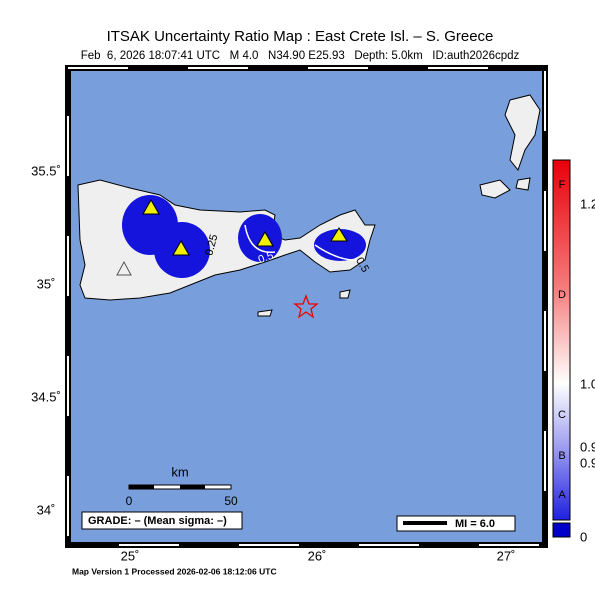 This screenshot has width=595, height=610. I want to click on colorbar-grade: A, so click(562, 495).